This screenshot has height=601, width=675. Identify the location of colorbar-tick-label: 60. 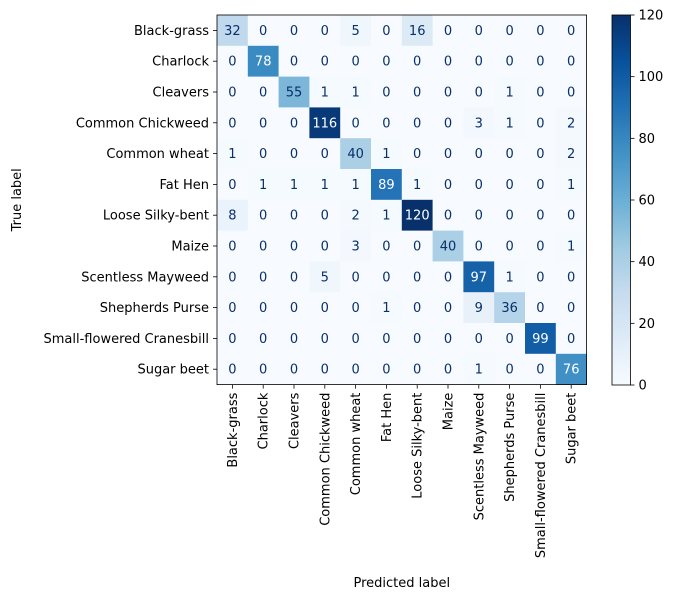
(647, 201).